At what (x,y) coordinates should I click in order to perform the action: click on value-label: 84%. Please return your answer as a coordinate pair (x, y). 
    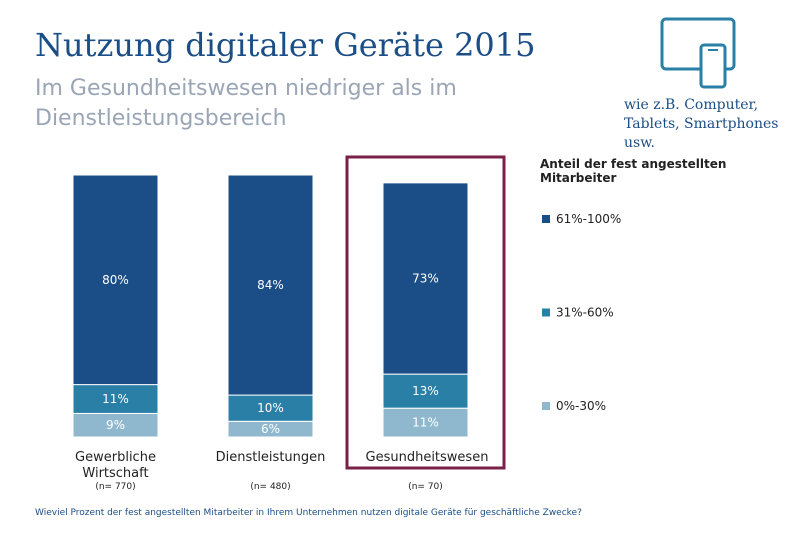
    Looking at the image, I should click on (270, 285).